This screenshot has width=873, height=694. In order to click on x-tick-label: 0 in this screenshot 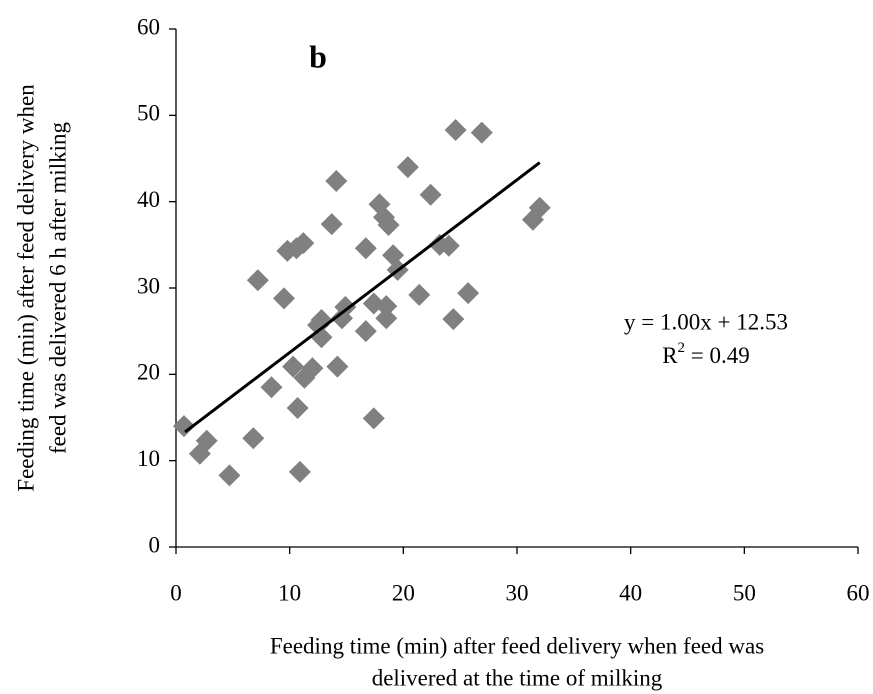, I will do `click(176, 592)`.